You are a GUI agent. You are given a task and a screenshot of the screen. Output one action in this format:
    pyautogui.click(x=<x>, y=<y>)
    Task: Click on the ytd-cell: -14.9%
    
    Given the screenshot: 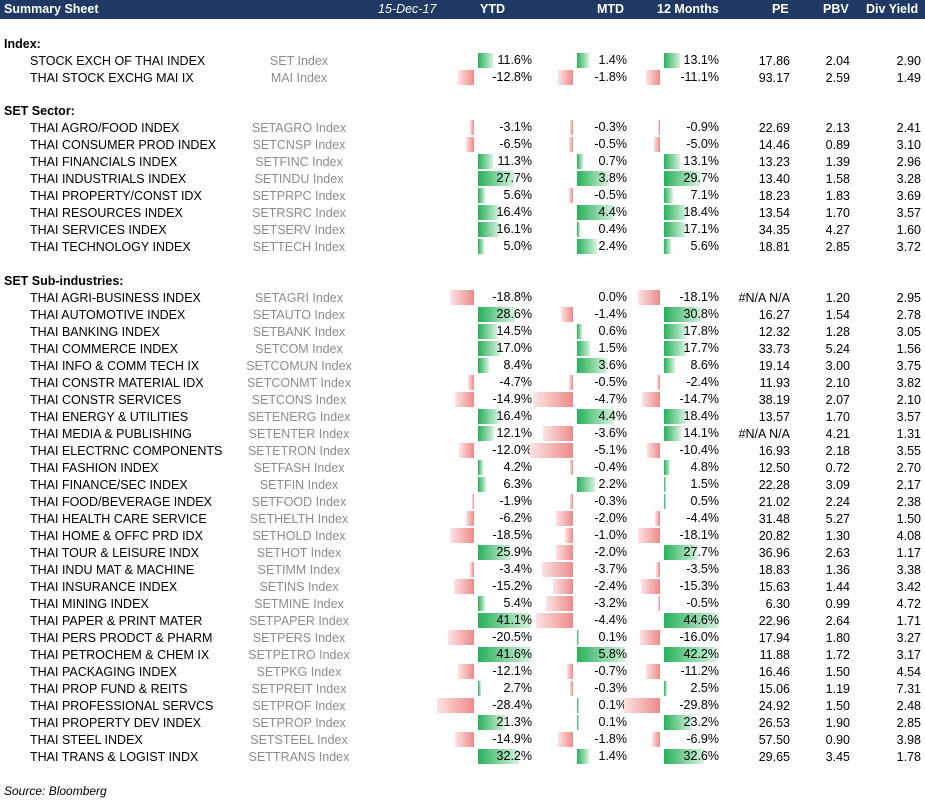 What is the action you would take?
    pyautogui.click(x=493, y=399)
    